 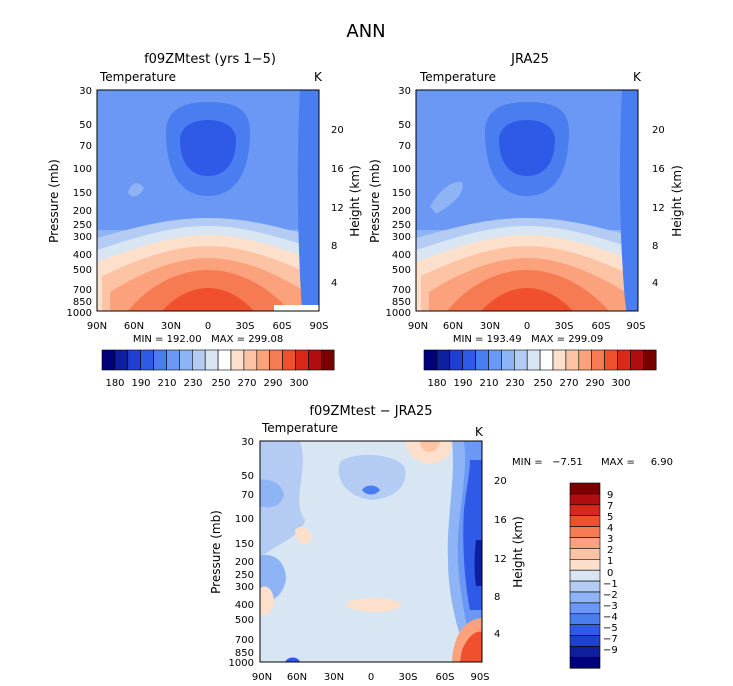 I want to click on panel-diff-ytick: 1000, so click(x=241, y=663).